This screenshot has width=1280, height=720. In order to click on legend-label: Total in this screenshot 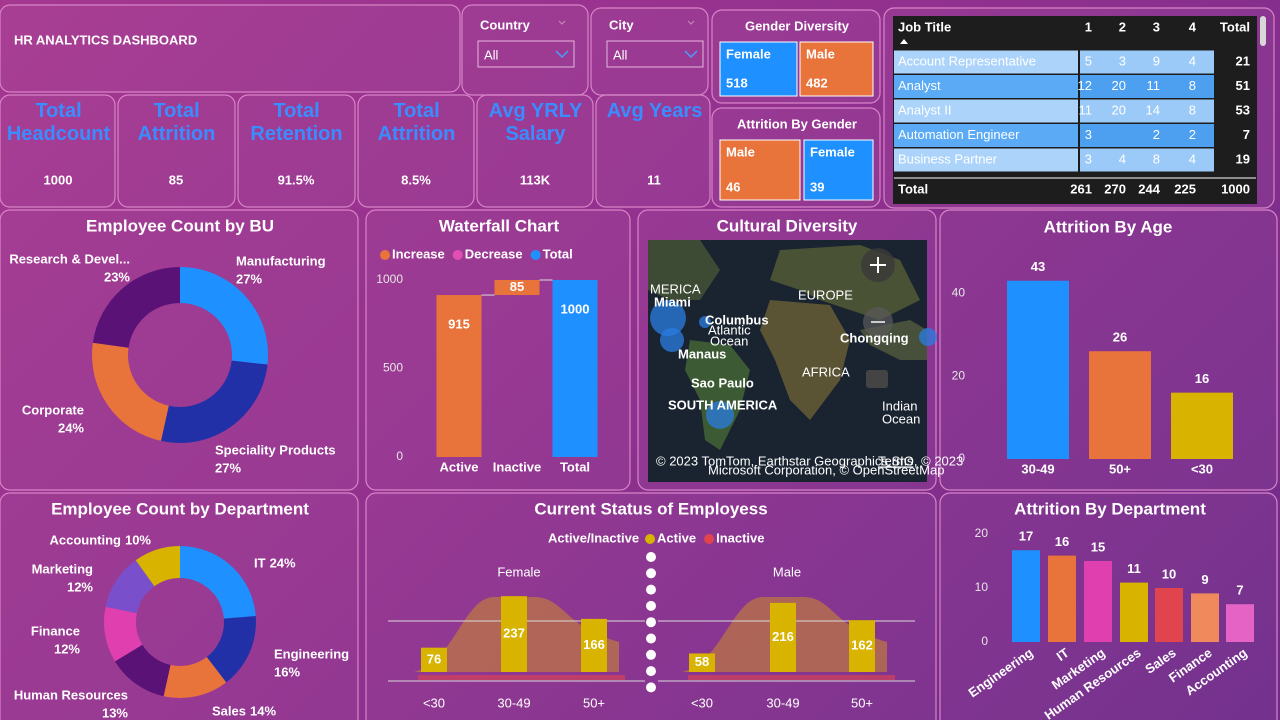, I will do `click(558, 253)`.